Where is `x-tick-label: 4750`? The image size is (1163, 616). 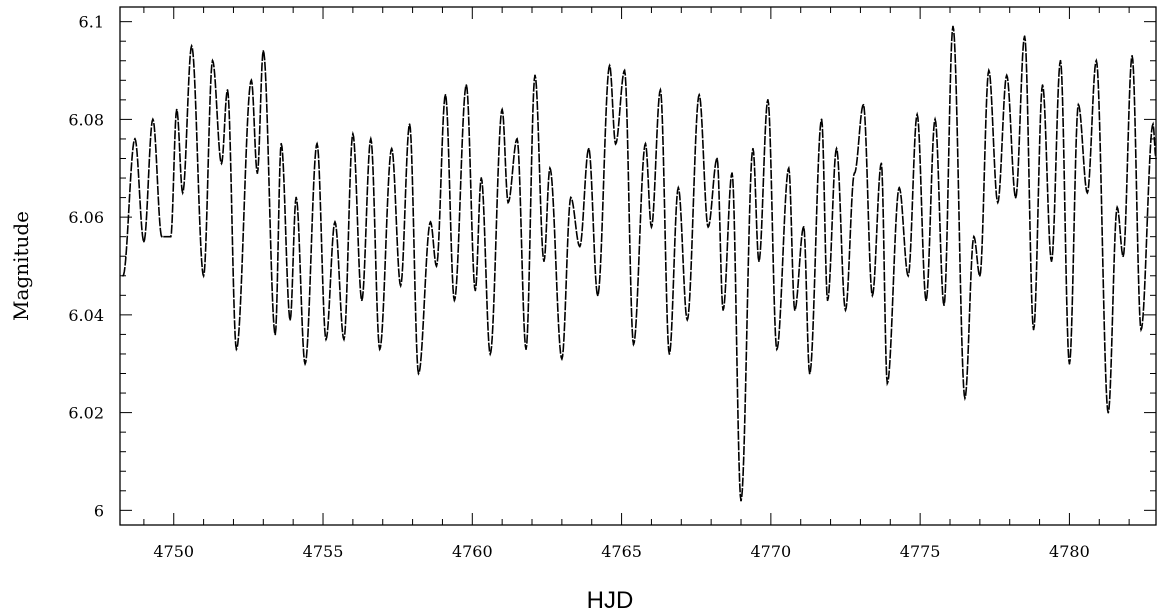
x-tick-label: 4750 is located at coordinates (173, 551).